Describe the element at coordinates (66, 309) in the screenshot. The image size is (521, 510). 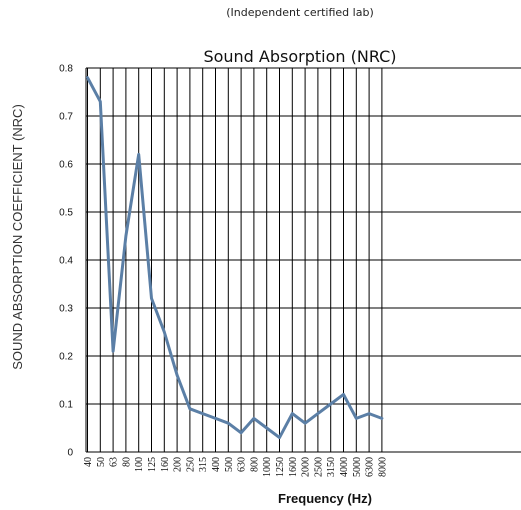
I see `y-tick-label: 0.3` at that location.